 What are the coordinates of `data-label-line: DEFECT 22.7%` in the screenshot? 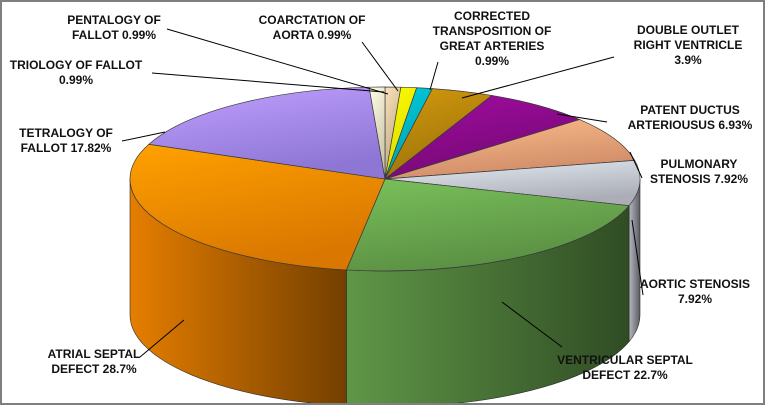 It's located at (625, 375).